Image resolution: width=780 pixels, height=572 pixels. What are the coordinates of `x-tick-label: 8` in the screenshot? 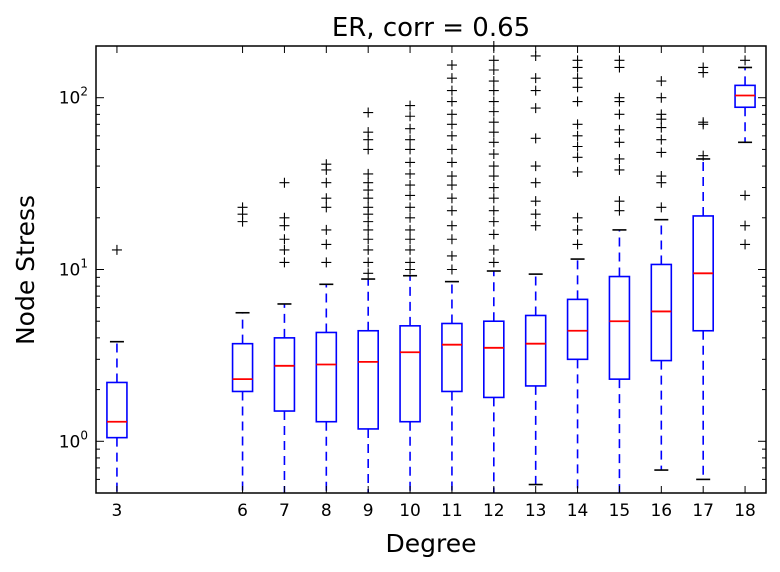 It's located at (326, 511).